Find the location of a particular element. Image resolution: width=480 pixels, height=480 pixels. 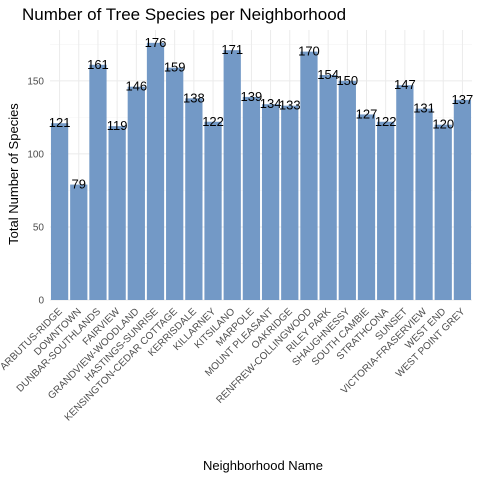

bar-value-label: 159 is located at coordinates (175, 67).